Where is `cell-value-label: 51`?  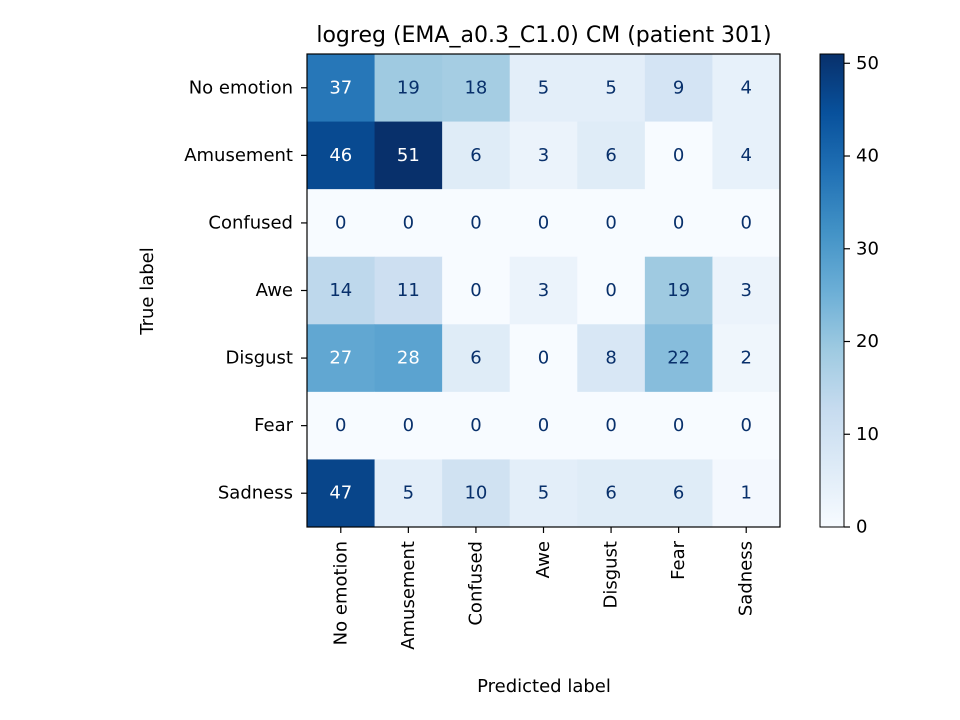
cell-value-label: 51 is located at coordinates (408, 155).